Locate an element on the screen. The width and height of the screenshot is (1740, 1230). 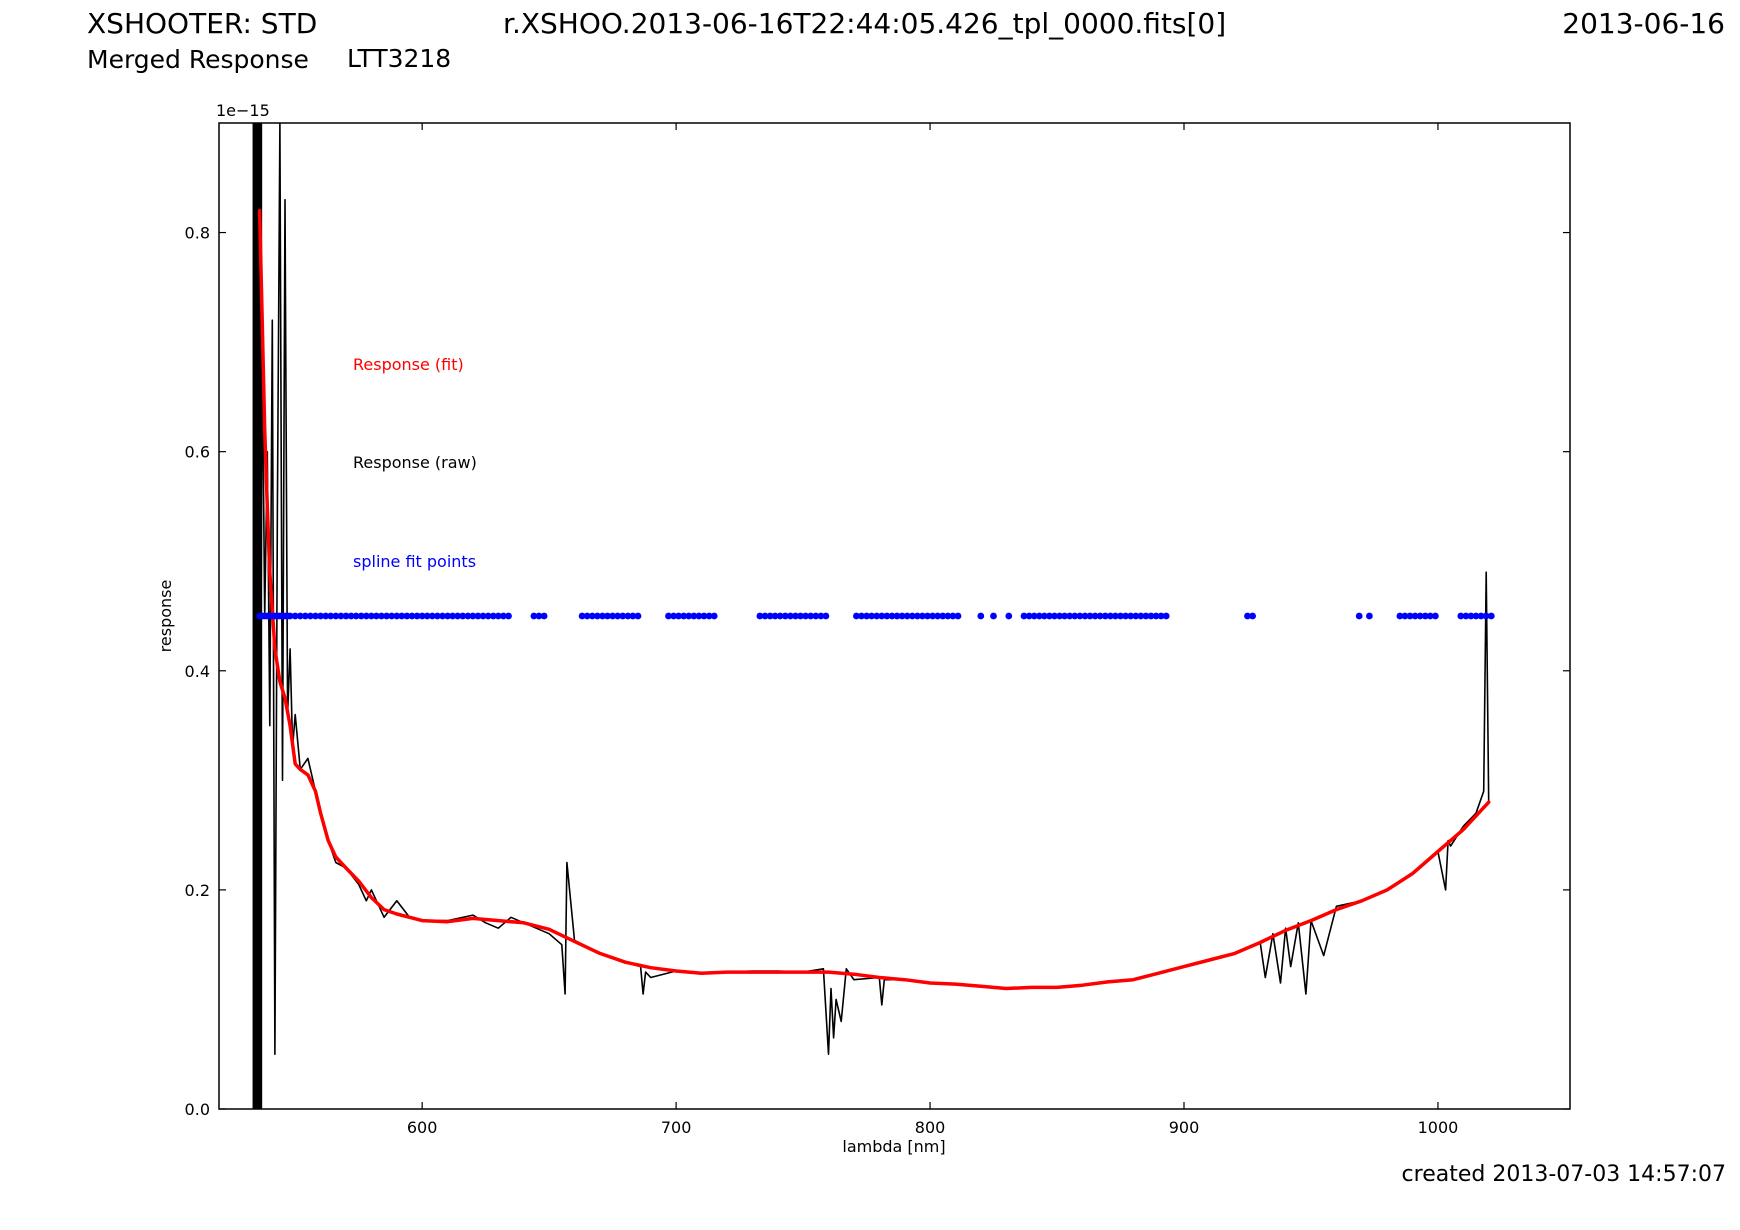
x-tick-label: 600 is located at coordinates (422, 1127).